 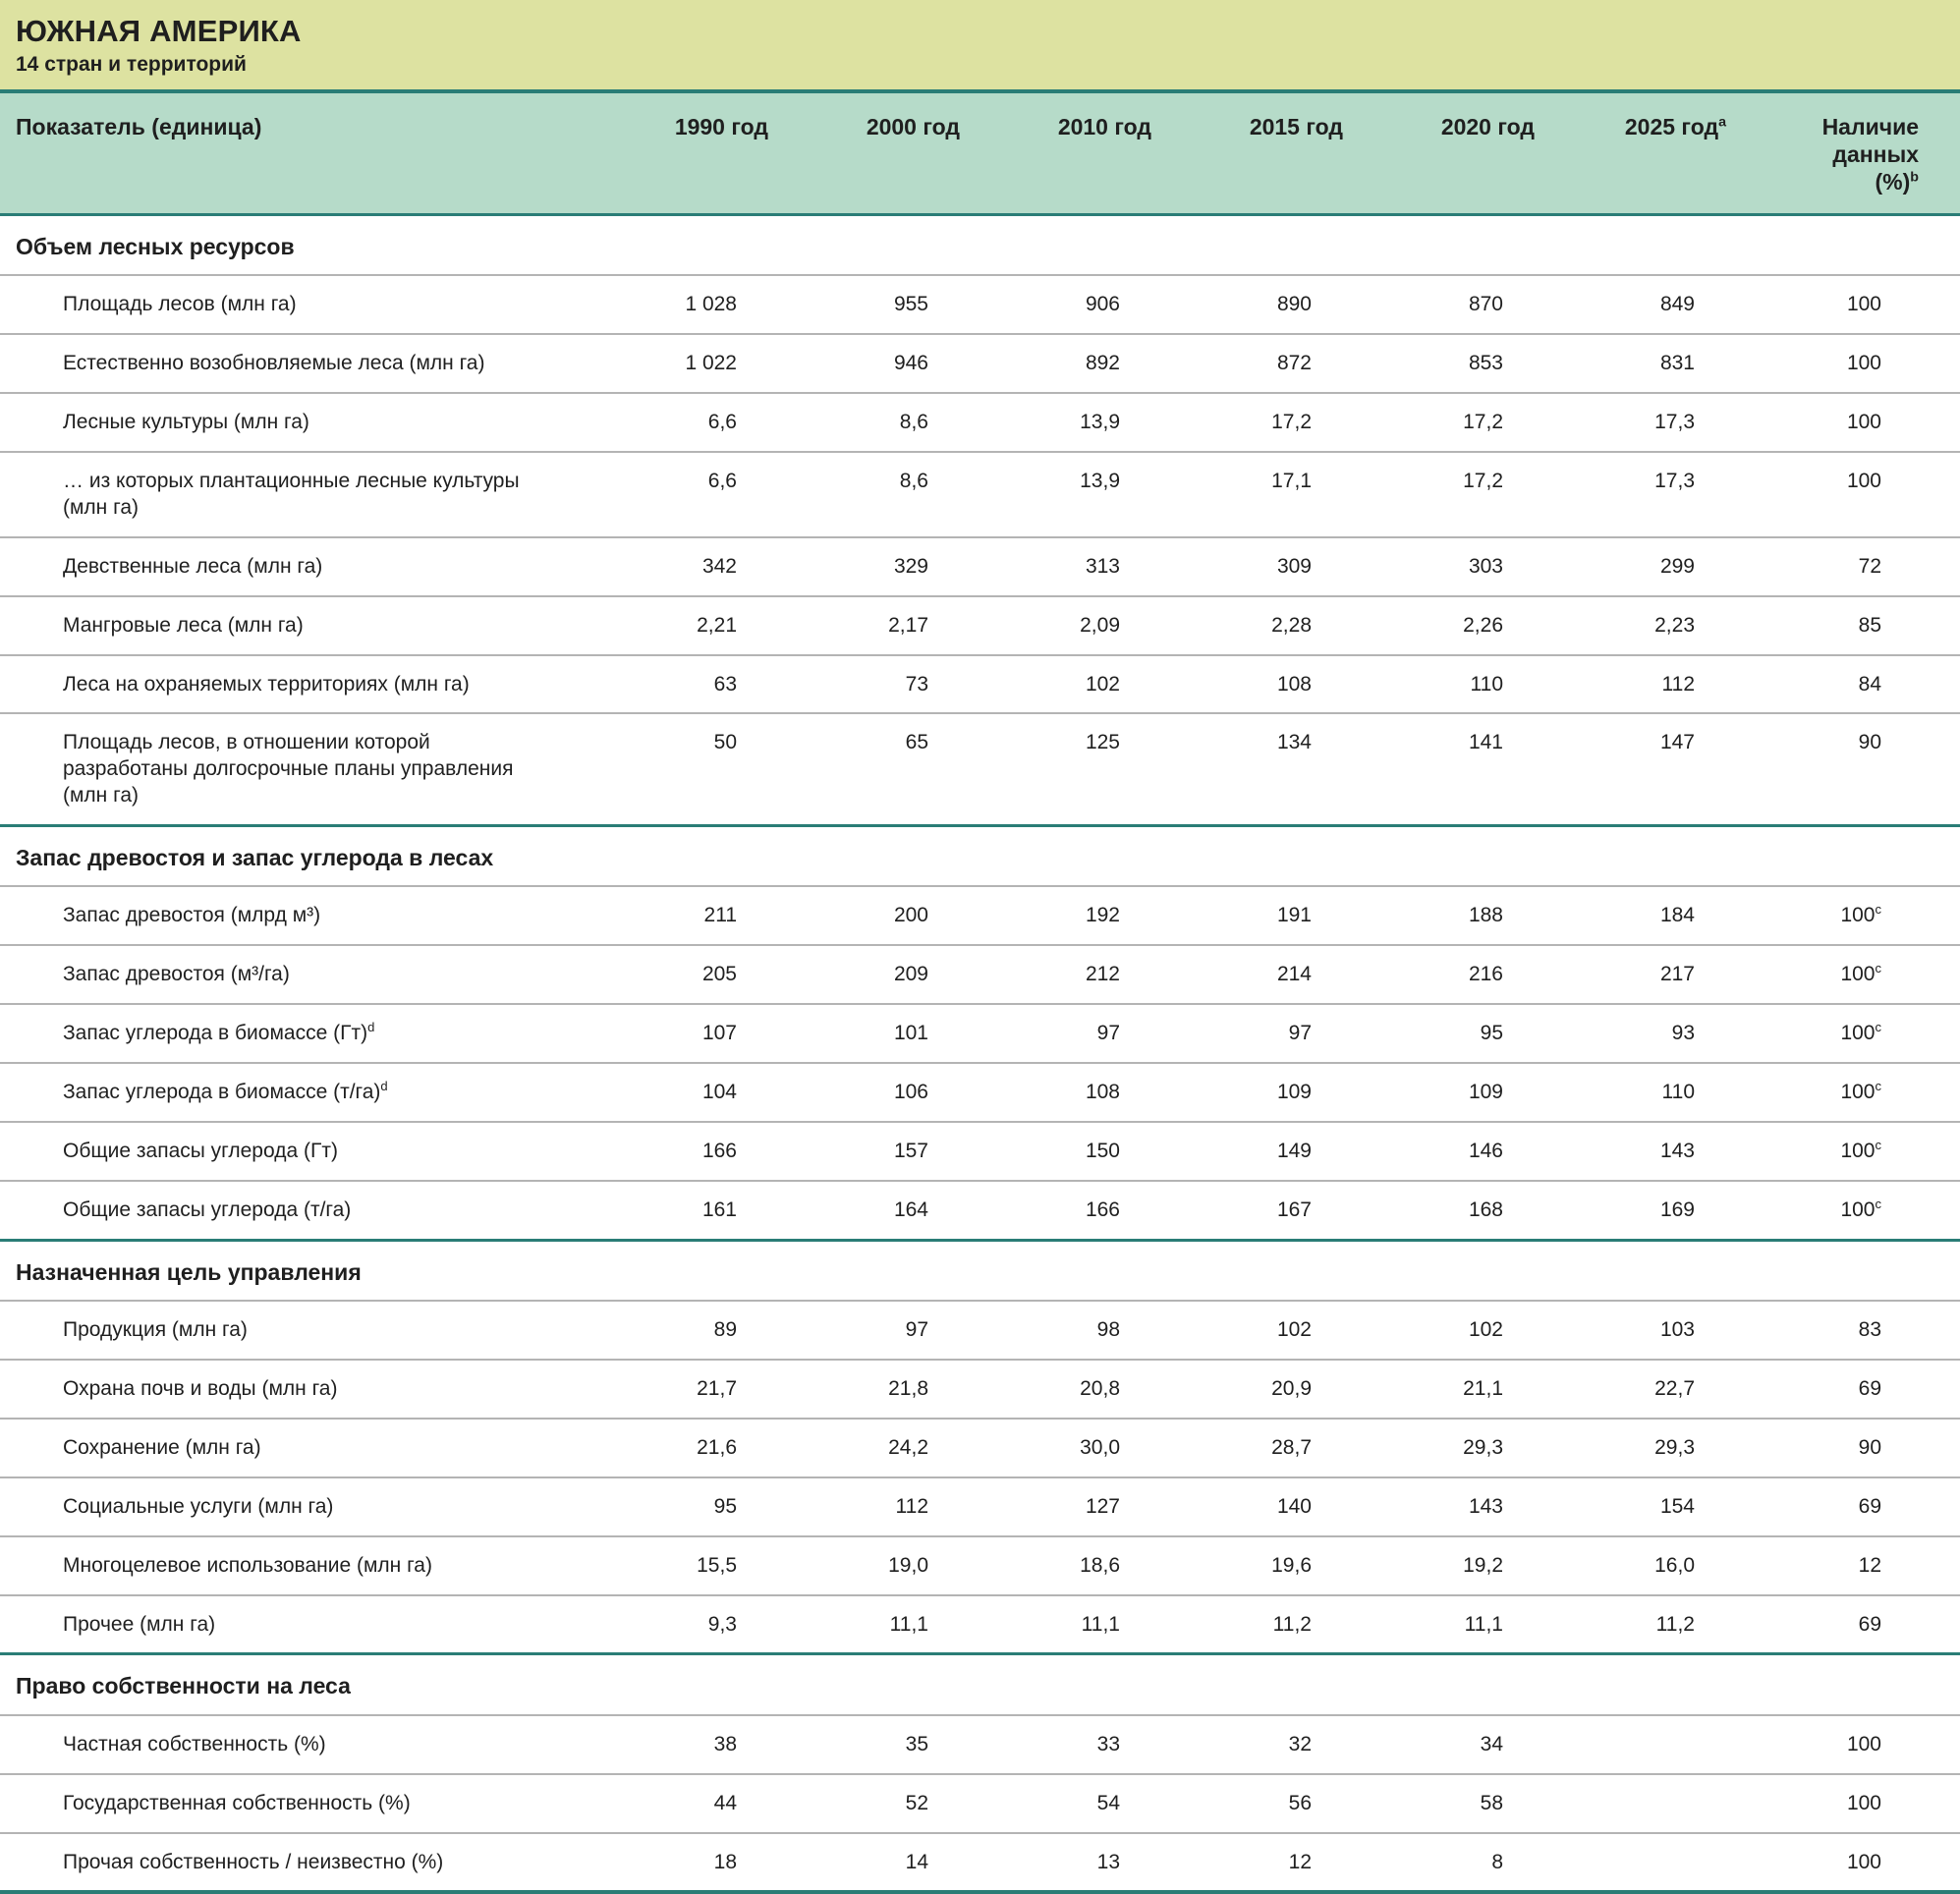 What do you see at coordinates (176, 974) in the screenshot?
I see `row-label: Запас древостоя (м³/га)` at bounding box center [176, 974].